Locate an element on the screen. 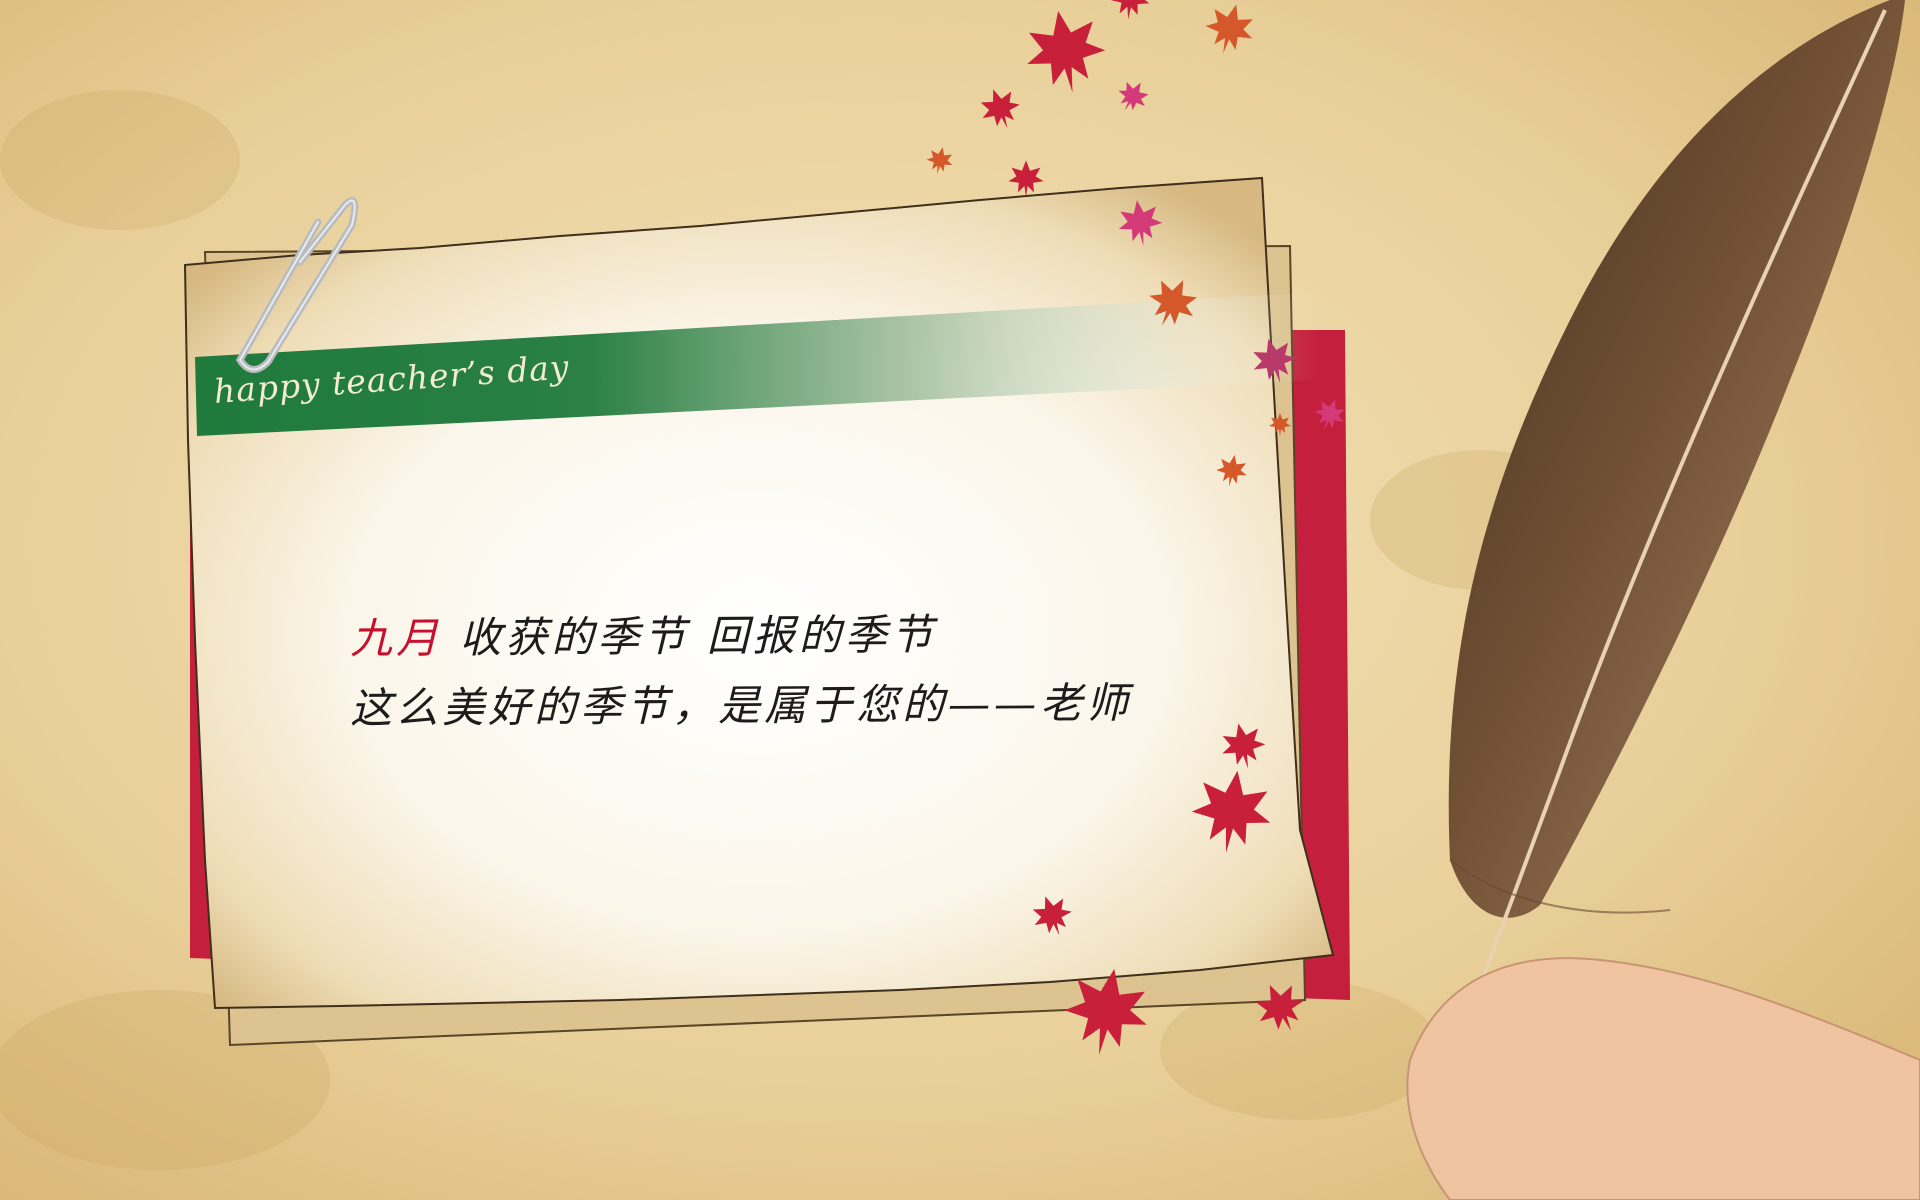 Image resolution: width=1920 pixels, height=1200 pixels. paperclip-icon is located at coordinates (297, 285).